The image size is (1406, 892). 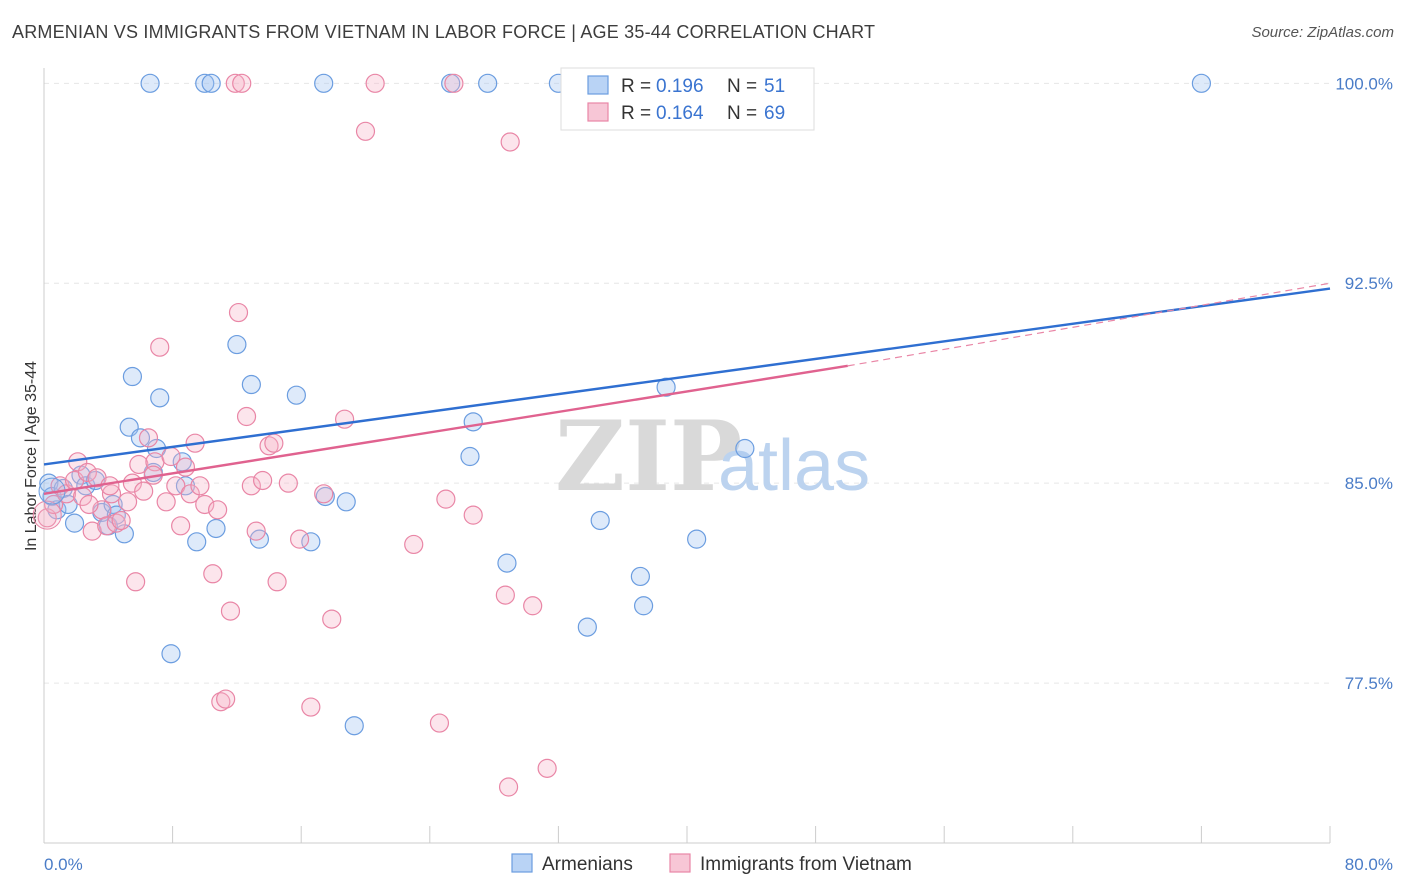 What do you see at coordinates (680, 113) in the screenshot?
I see `legend-r-value-1: 0.164` at bounding box center [680, 113].